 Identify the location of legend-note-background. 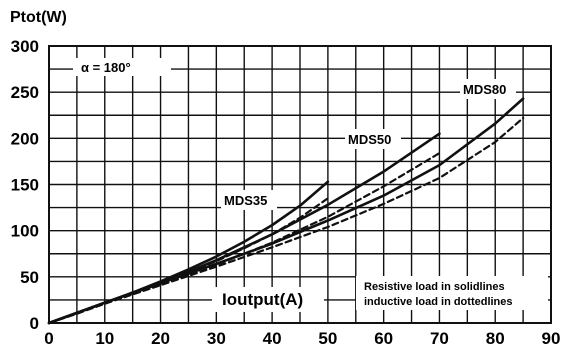
(452, 293).